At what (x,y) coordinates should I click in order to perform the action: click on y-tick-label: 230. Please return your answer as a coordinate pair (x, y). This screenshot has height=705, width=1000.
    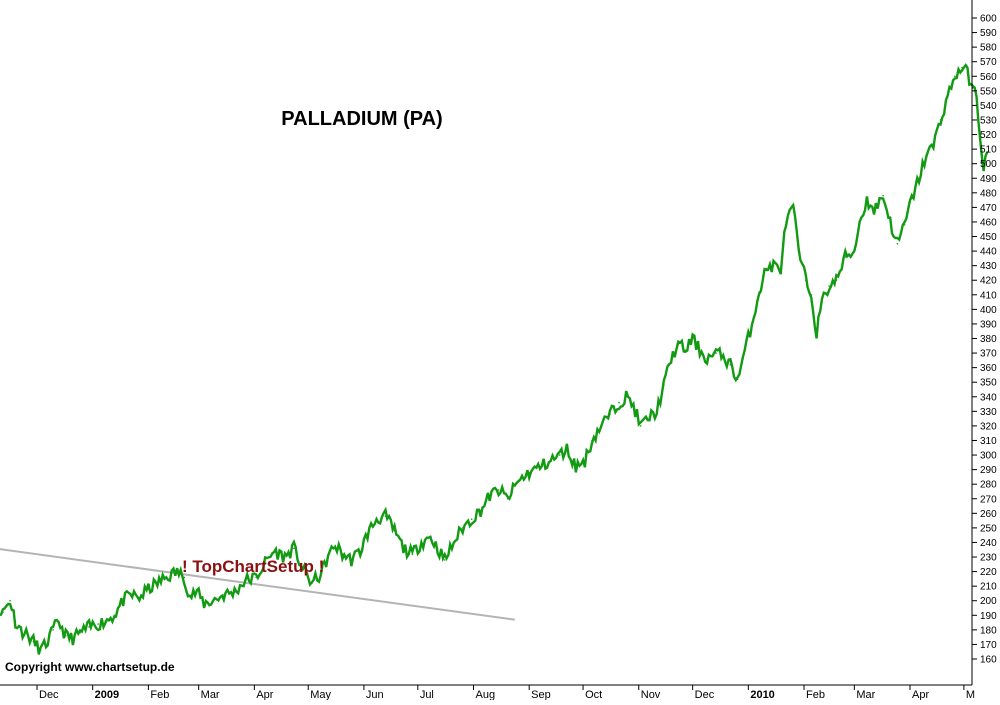
    Looking at the image, I should click on (988, 558).